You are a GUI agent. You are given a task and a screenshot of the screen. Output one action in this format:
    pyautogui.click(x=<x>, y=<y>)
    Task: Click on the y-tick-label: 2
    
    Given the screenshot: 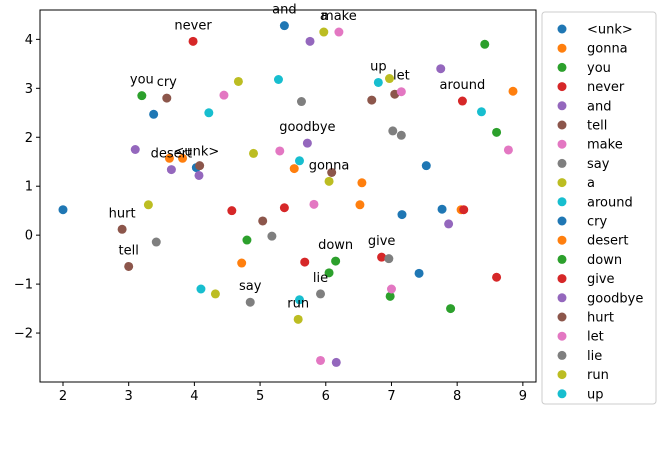 What is the action you would take?
    pyautogui.click(x=29, y=138)
    